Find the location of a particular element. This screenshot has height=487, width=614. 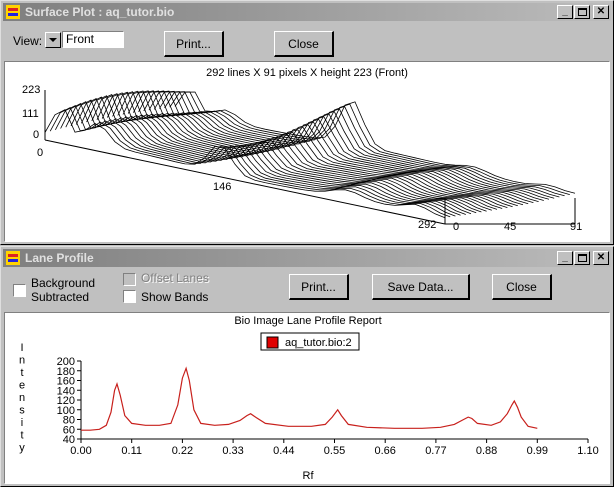

pixel-tick-45: 45 is located at coordinates (510, 227).